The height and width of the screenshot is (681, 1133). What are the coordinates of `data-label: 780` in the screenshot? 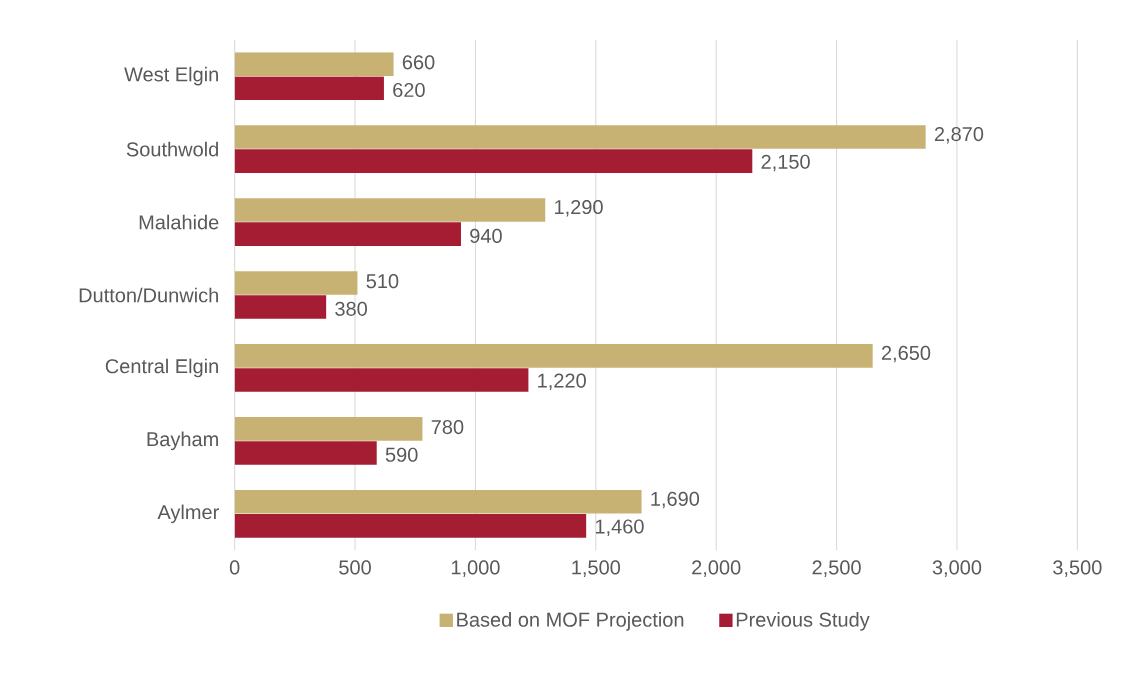 It's located at (447, 427).